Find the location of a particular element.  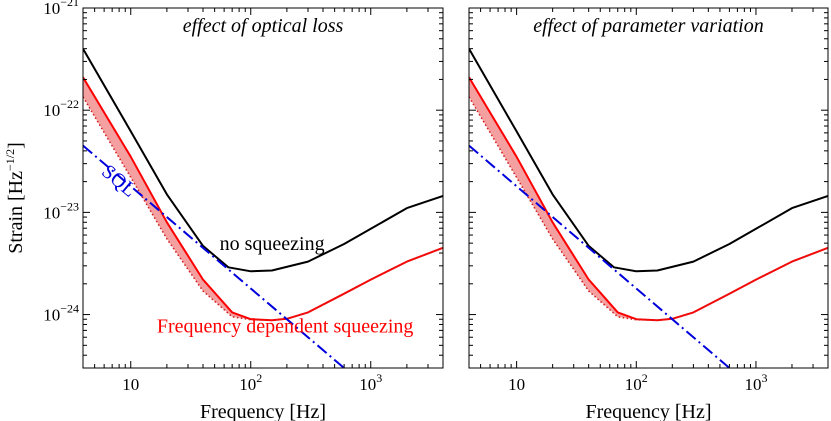

y-tick-label: 10−22 is located at coordinates (61, 108).